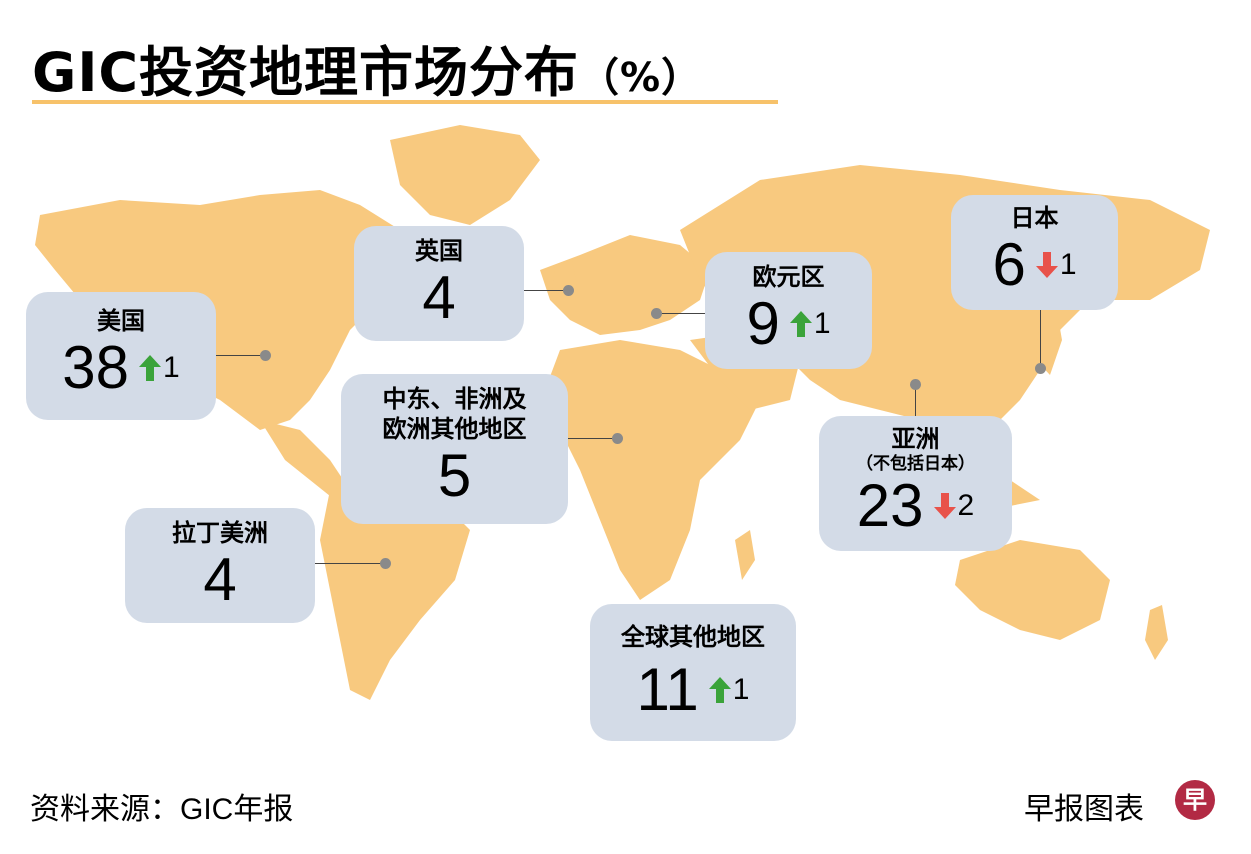 The width and height of the screenshot is (1251, 854). I want to click on uk-connector, so click(545, 290).